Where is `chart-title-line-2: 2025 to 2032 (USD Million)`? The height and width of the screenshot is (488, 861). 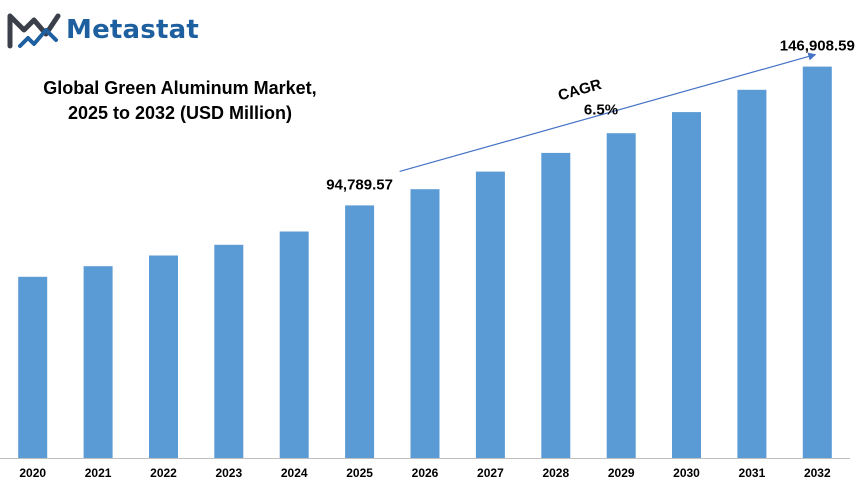 chart-title-line-2: 2025 to 2032 (USD Million) is located at coordinates (180, 113).